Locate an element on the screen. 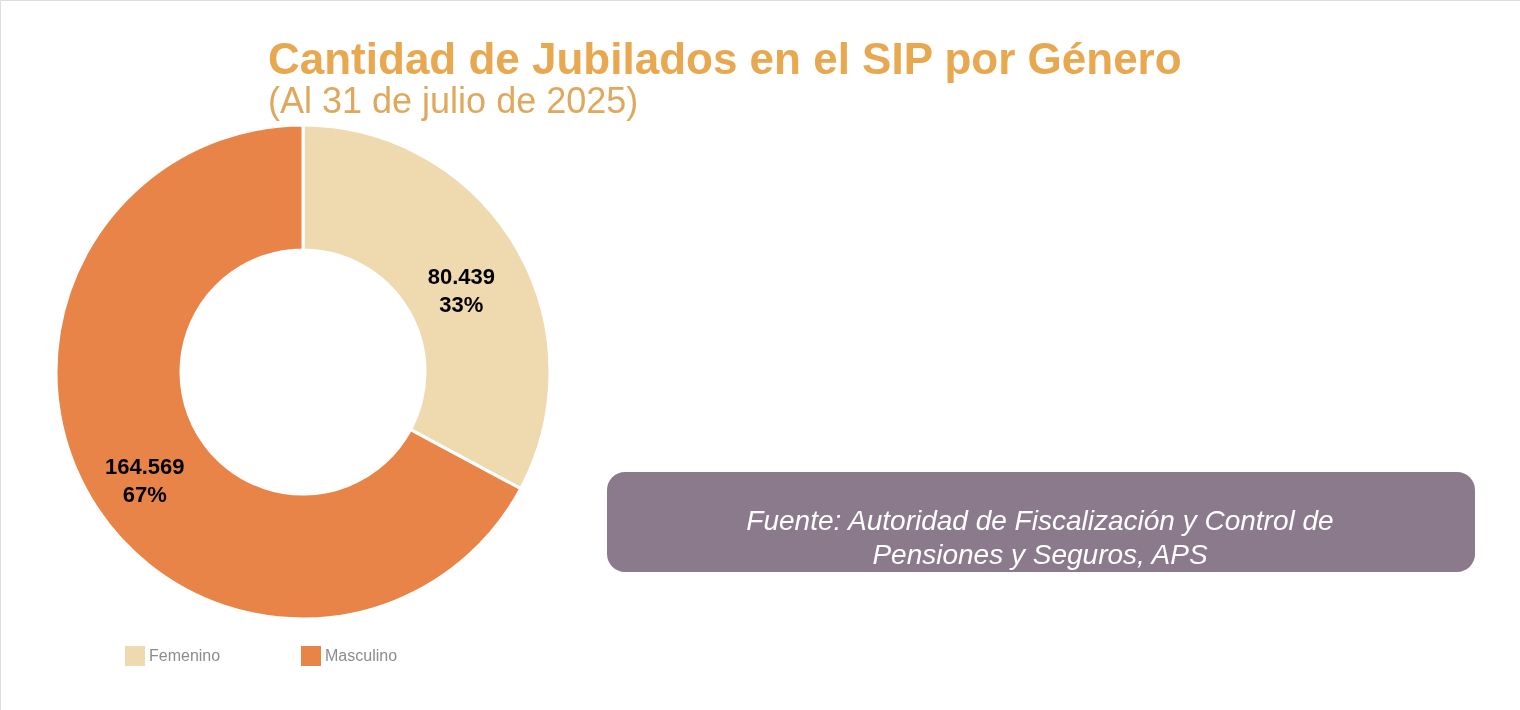  legend-label: Femenino is located at coordinates (185, 655).